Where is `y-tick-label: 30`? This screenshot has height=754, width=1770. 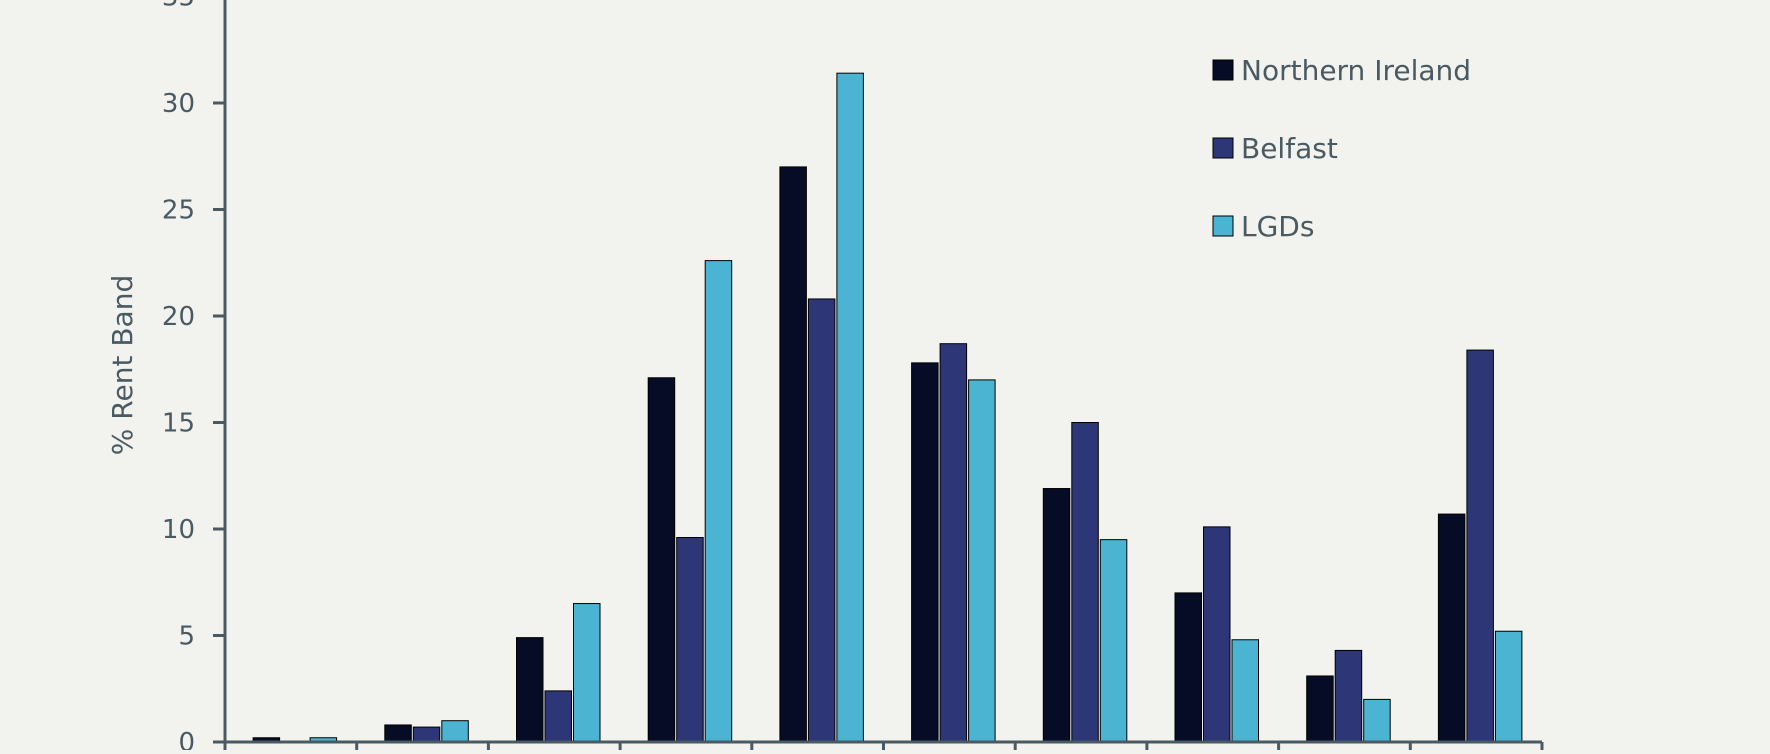 y-tick-label: 30 is located at coordinates (178, 104).